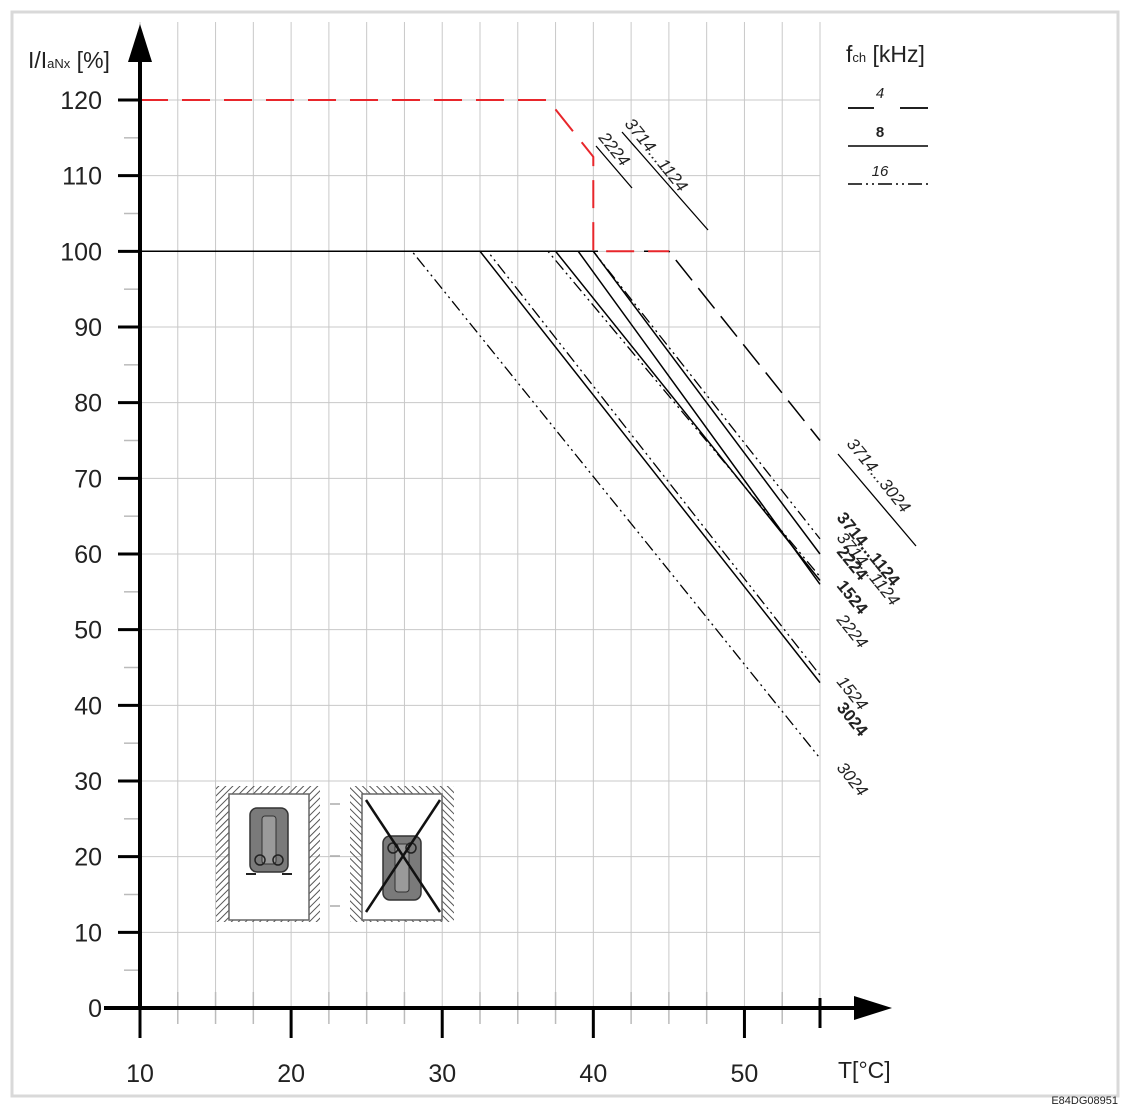 The width and height of the screenshot is (1129, 1107). Describe the element at coordinates (851, 631) in the screenshot. I see `end-label-2224-italic: 2224` at that location.